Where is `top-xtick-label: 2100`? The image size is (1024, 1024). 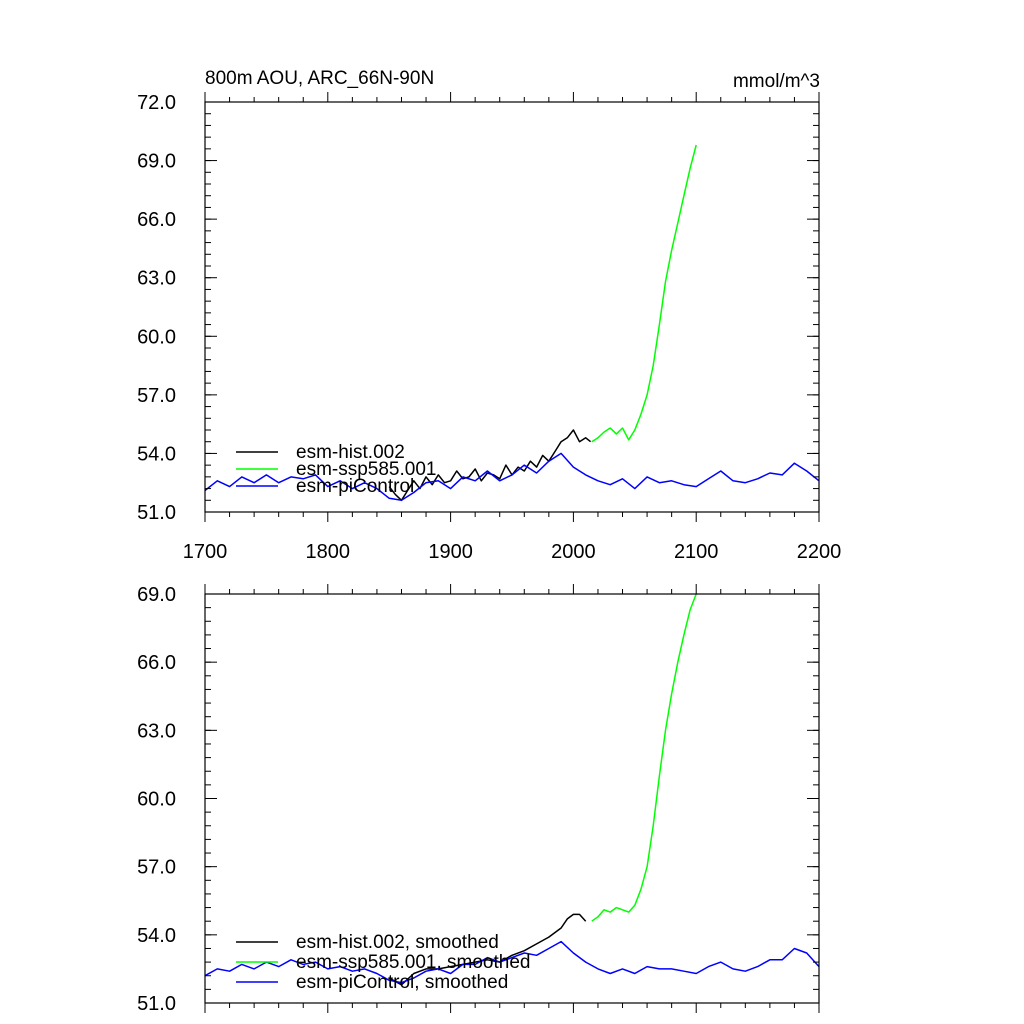 top-xtick-label: 2100 is located at coordinates (696, 552).